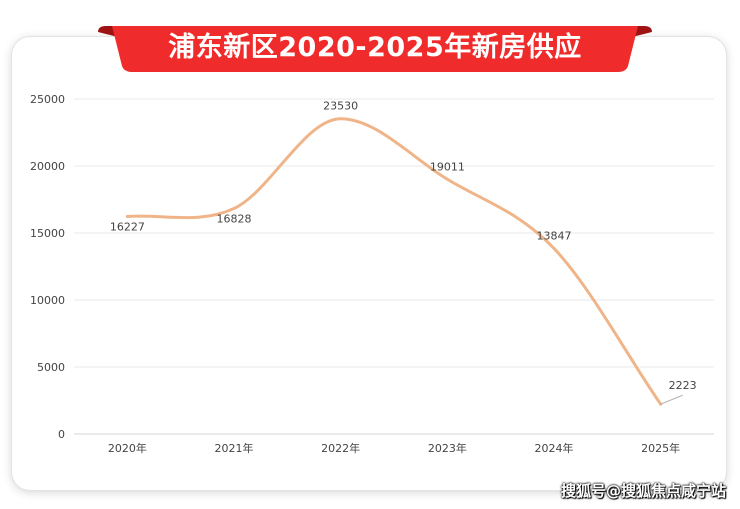 This screenshot has width=740, height=509. What do you see at coordinates (47, 99) in the screenshot?
I see `y-tick-label: 25000` at bounding box center [47, 99].